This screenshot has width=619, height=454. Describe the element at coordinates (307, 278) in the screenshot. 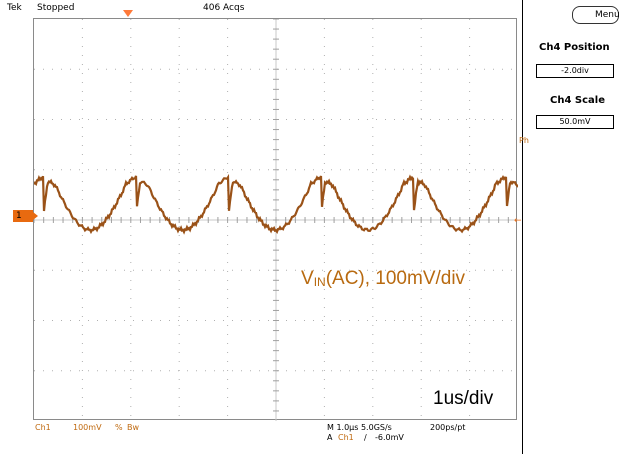

I see `signal-prefix: V` at that location.